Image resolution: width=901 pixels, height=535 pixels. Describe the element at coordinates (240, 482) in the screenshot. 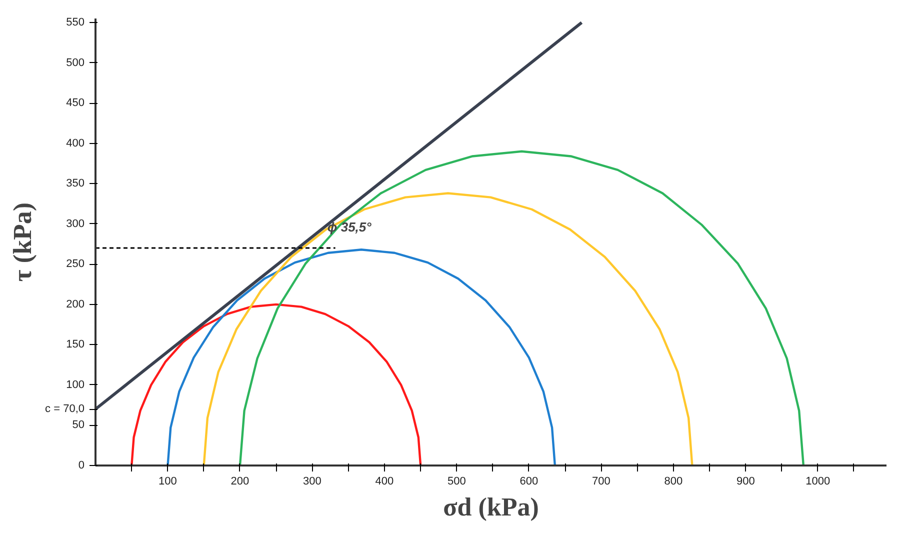

I see `x-tick-label: 200` at that location.